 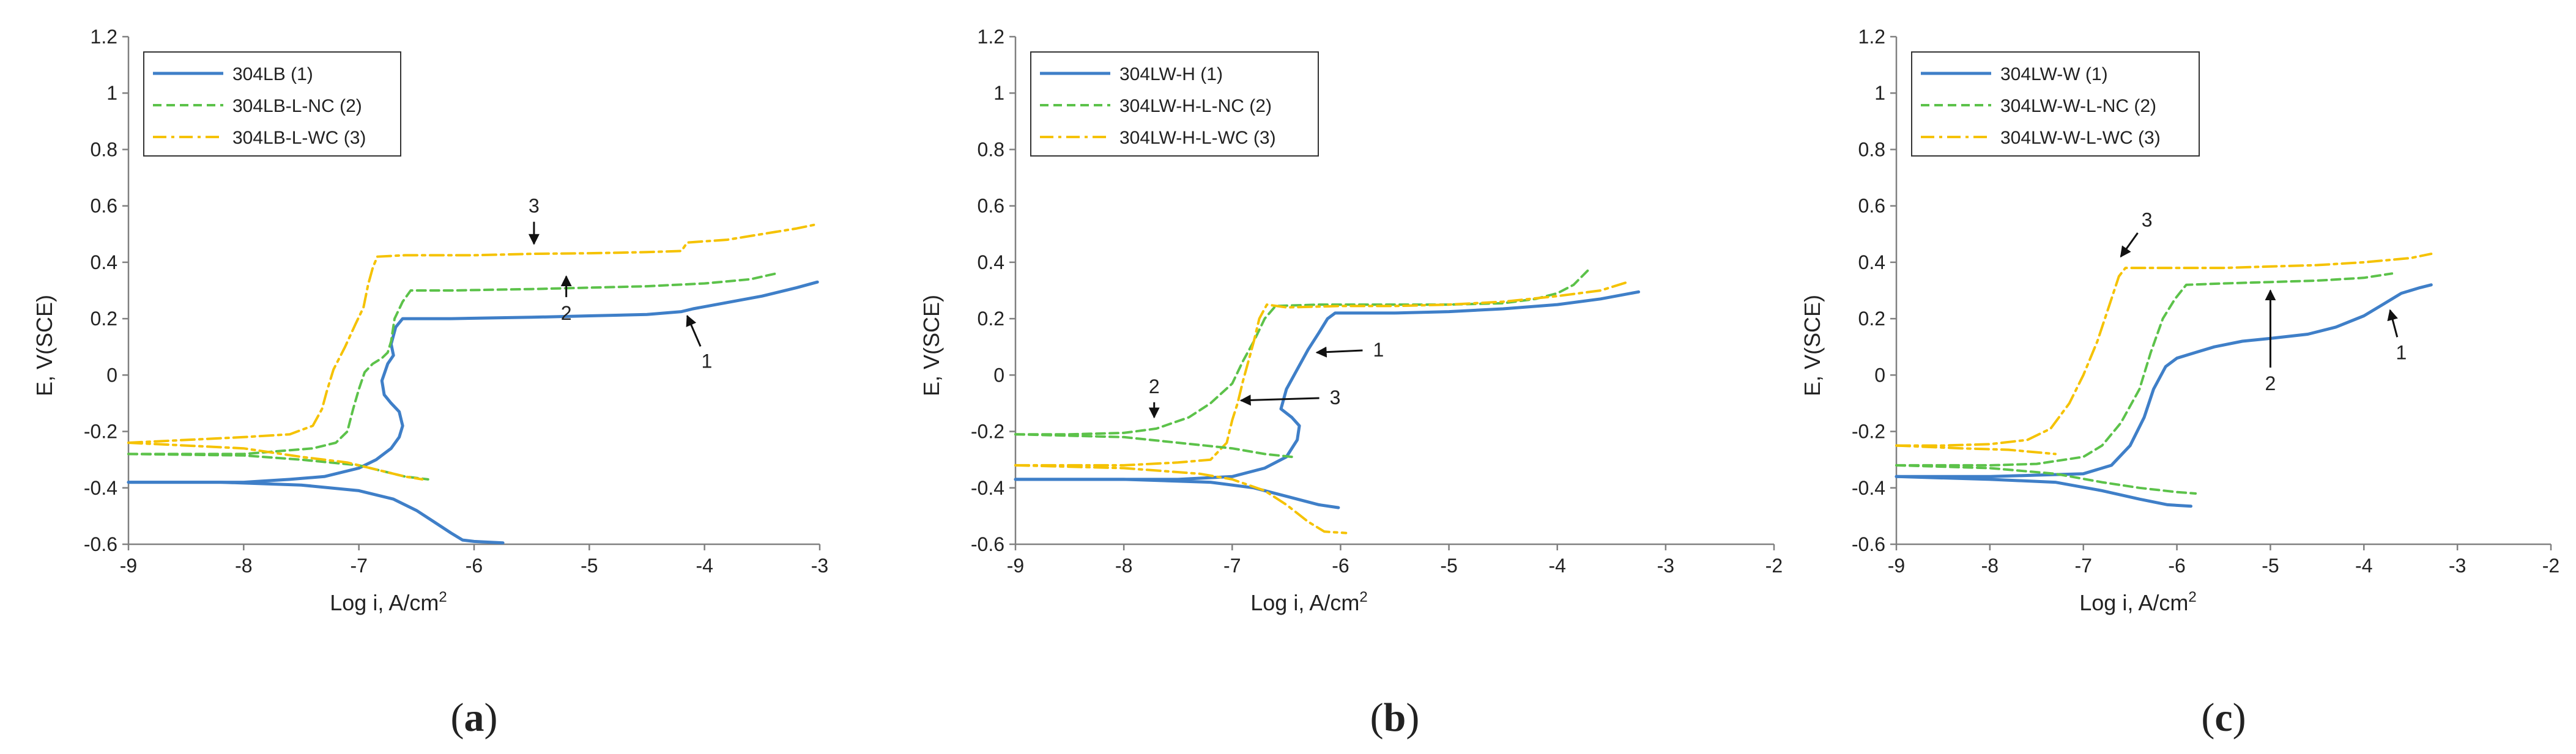 What do you see at coordinates (1197, 138) in the screenshot?
I see `legend-label-3: 304LW-H-L-WC (3)` at bounding box center [1197, 138].